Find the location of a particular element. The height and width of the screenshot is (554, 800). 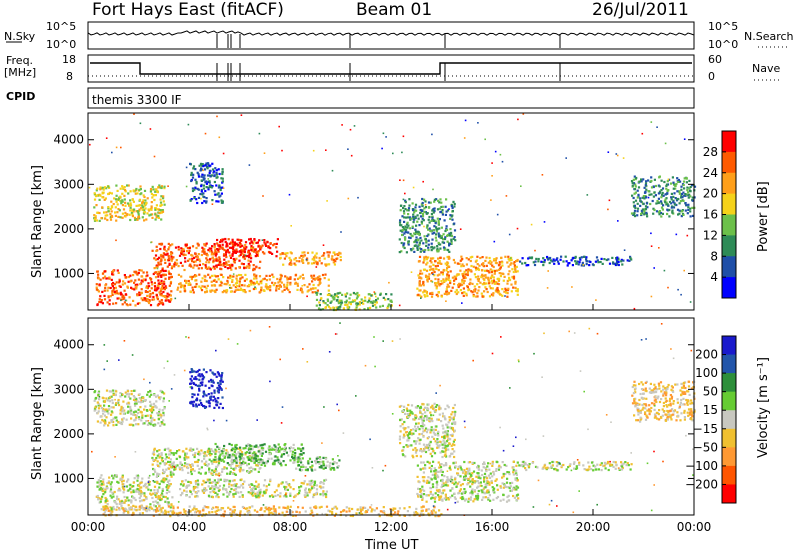

freq-tick-bottom: 8 is located at coordinates (69, 76).